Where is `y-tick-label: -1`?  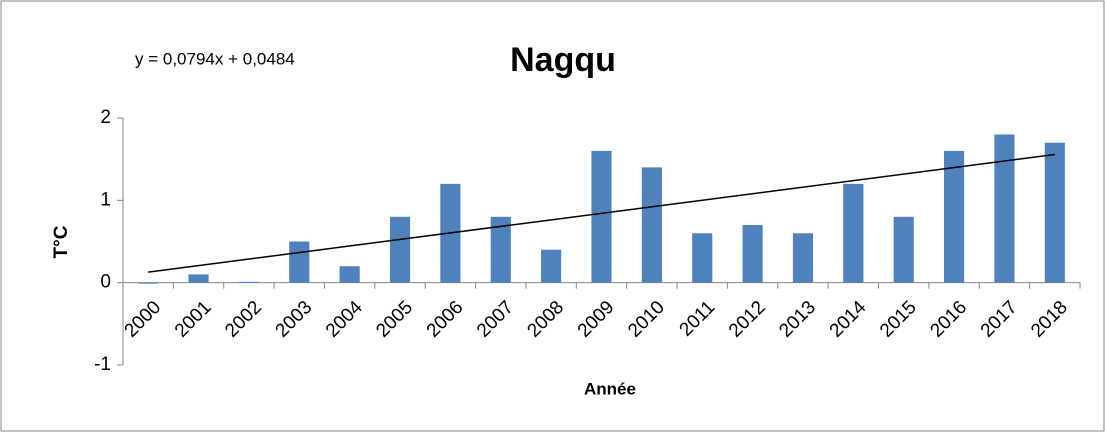
y-tick-label: -1 is located at coordinates (102, 364).